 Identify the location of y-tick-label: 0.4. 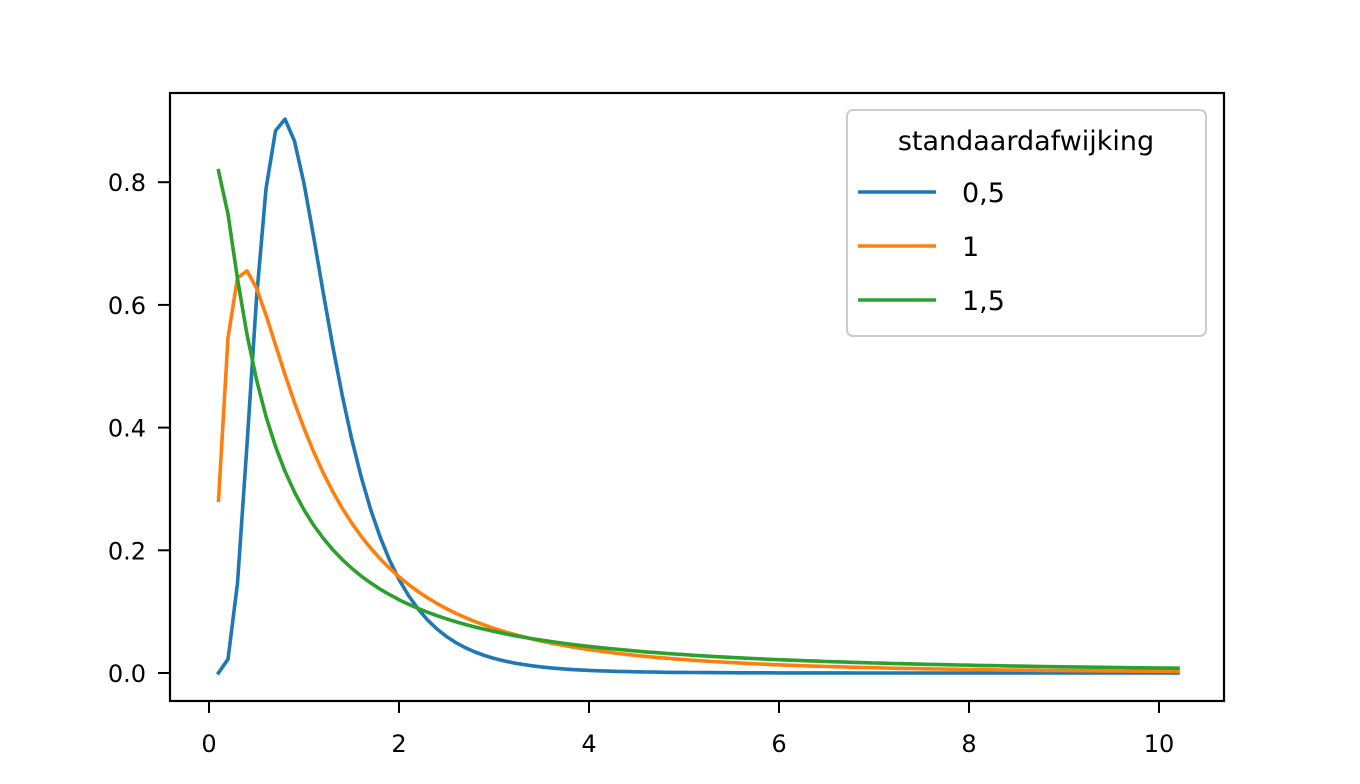
(127, 429).